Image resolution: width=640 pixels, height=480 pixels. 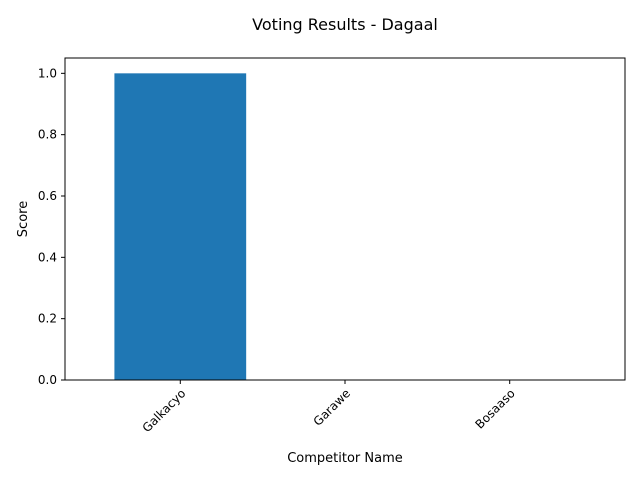 I want to click on x-axis-label: Competitor Name, so click(x=345, y=458).